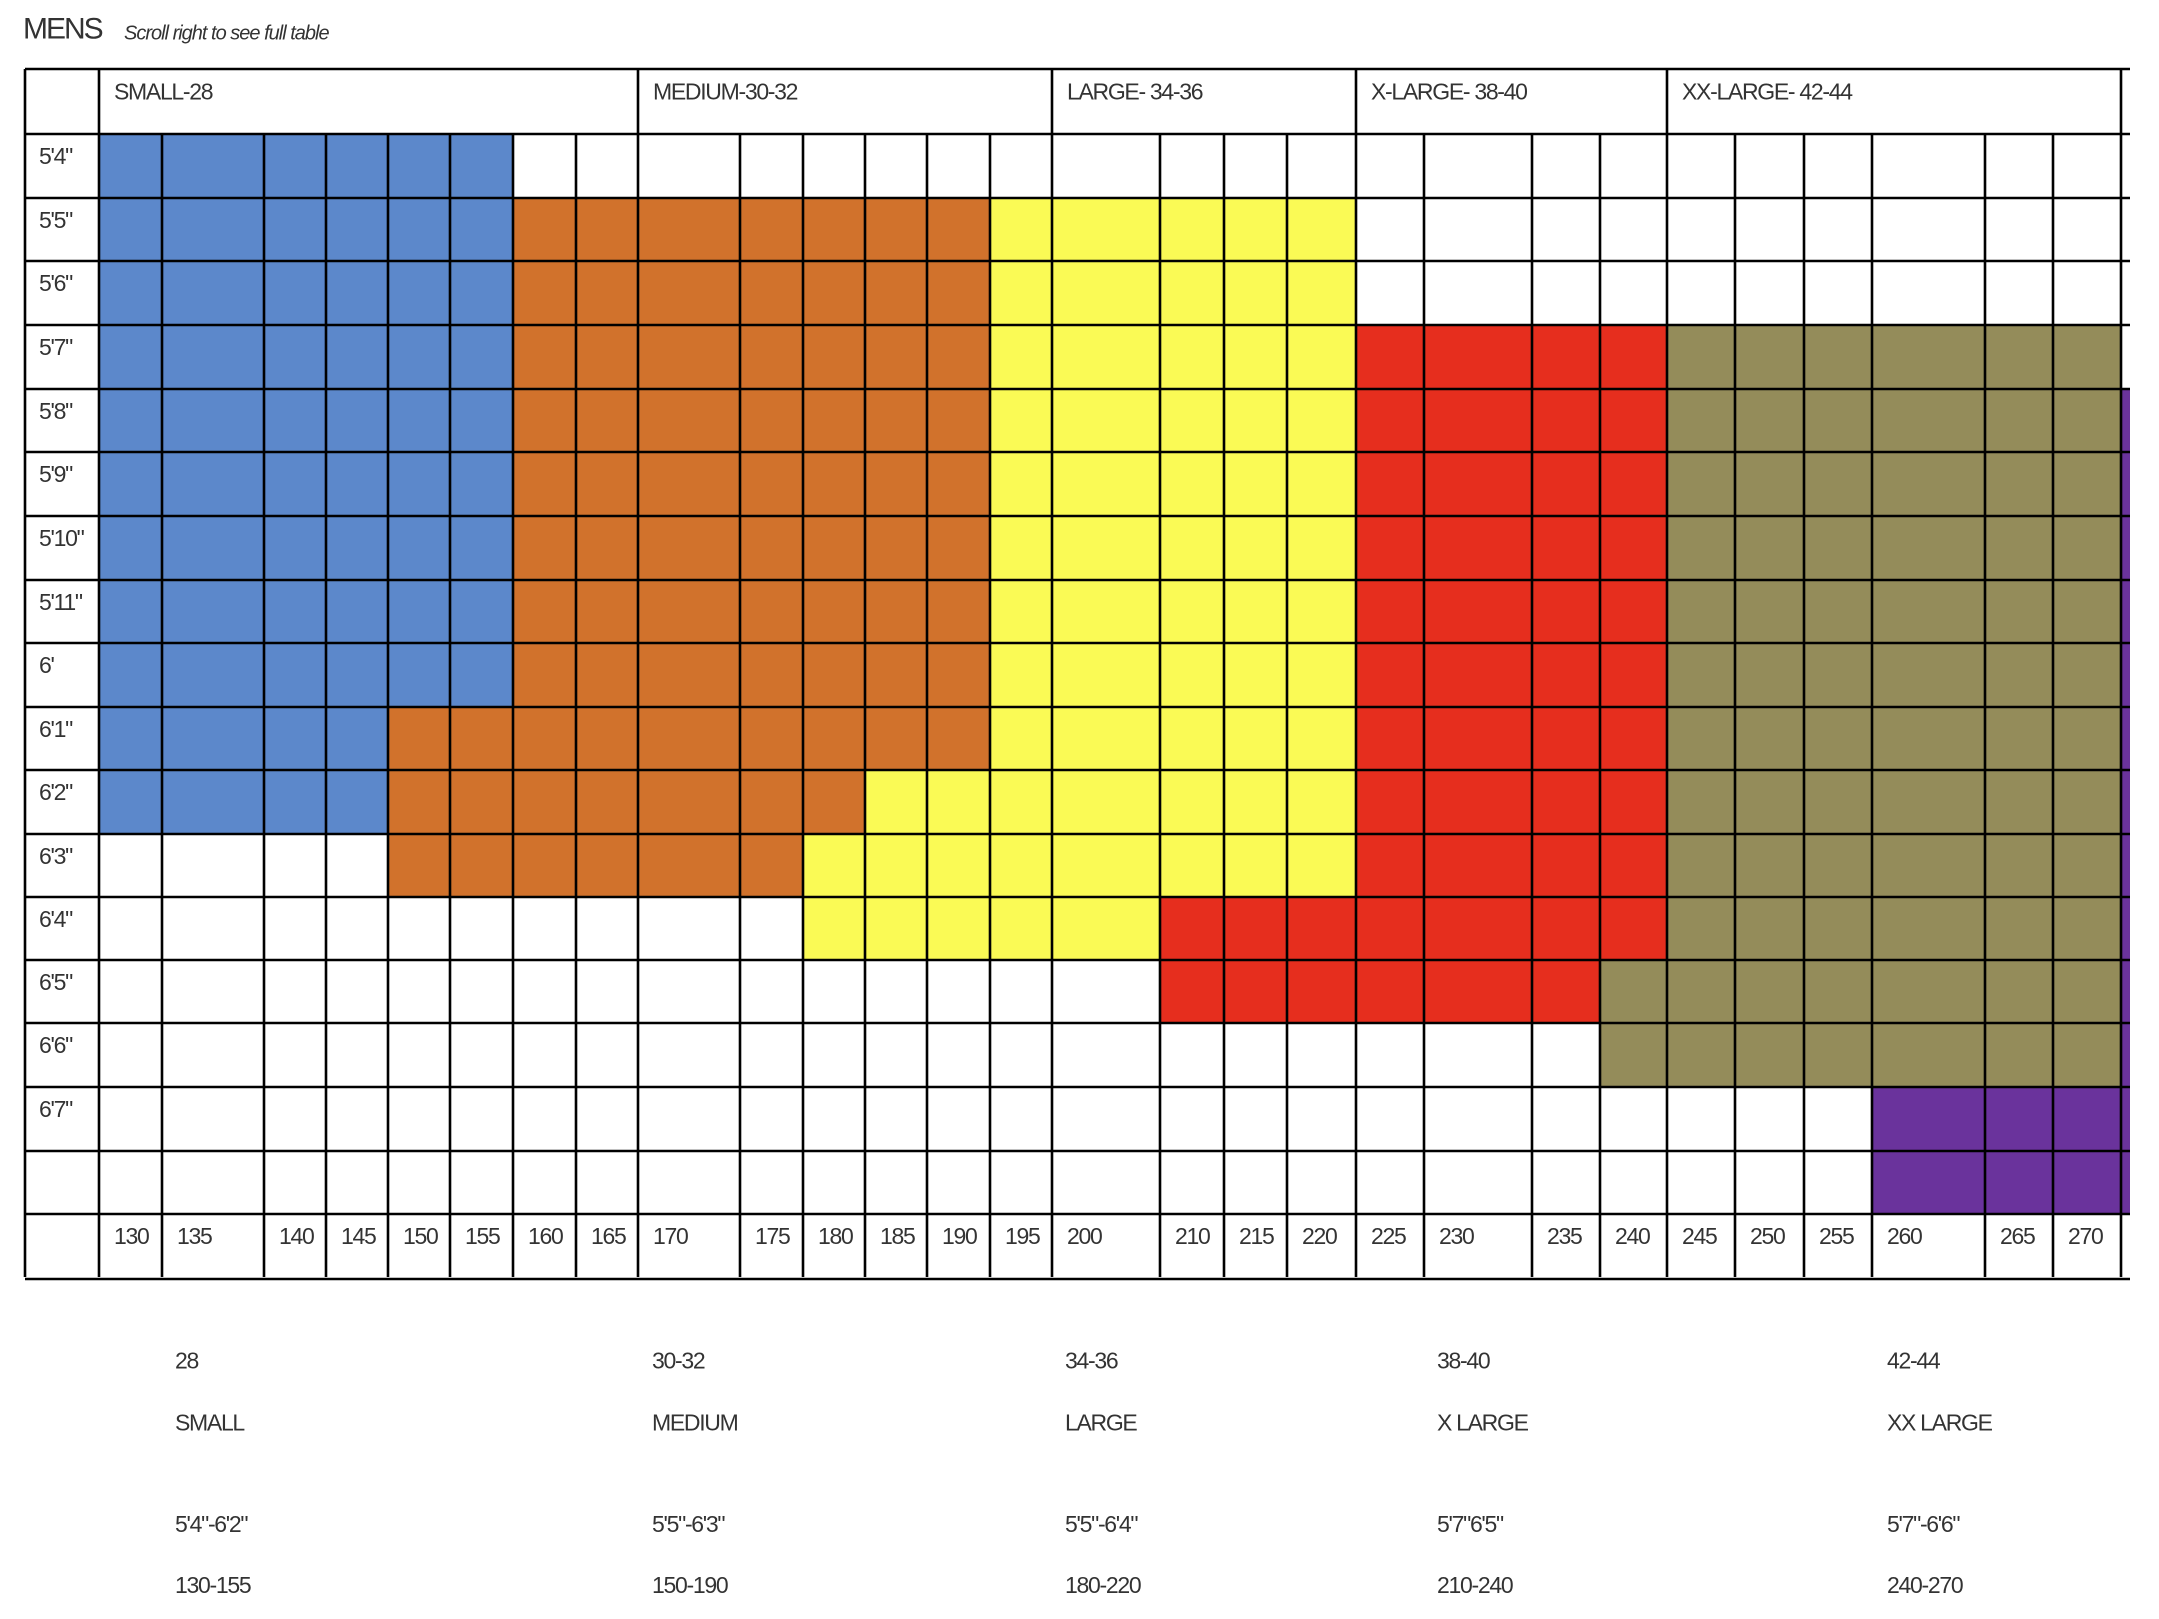 This screenshot has width=2159, height=1619. Describe the element at coordinates (897, 1236) in the screenshot. I see `svg-text: 185` at that location.